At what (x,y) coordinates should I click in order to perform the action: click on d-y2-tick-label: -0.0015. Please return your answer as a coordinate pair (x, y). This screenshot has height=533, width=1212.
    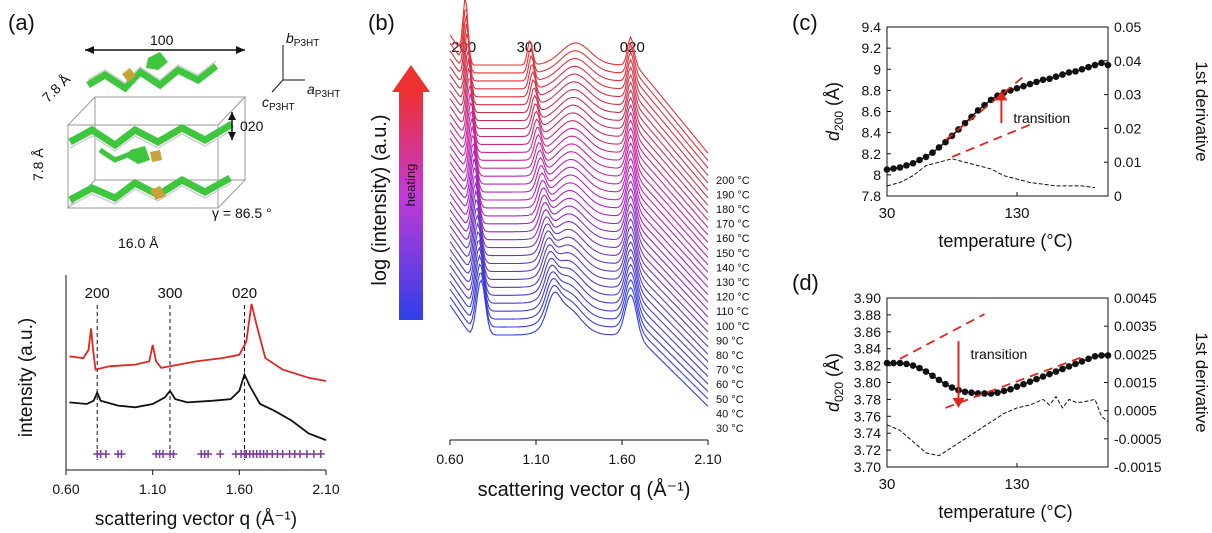
    Looking at the image, I should click on (1138, 467).